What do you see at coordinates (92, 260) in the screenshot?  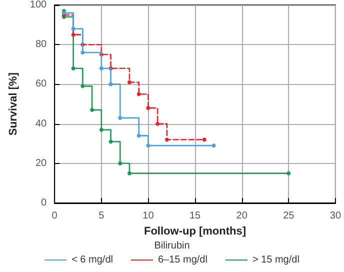 I see `legend-label: < 6 mg/dl` at bounding box center [92, 260].